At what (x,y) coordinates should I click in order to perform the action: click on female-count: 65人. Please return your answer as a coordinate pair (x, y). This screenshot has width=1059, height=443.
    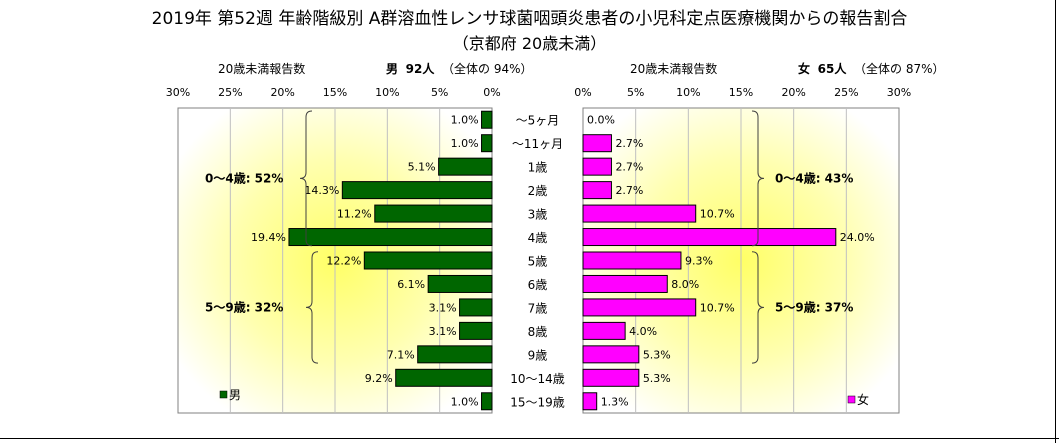
    Looking at the image, I should click on (832, 69).